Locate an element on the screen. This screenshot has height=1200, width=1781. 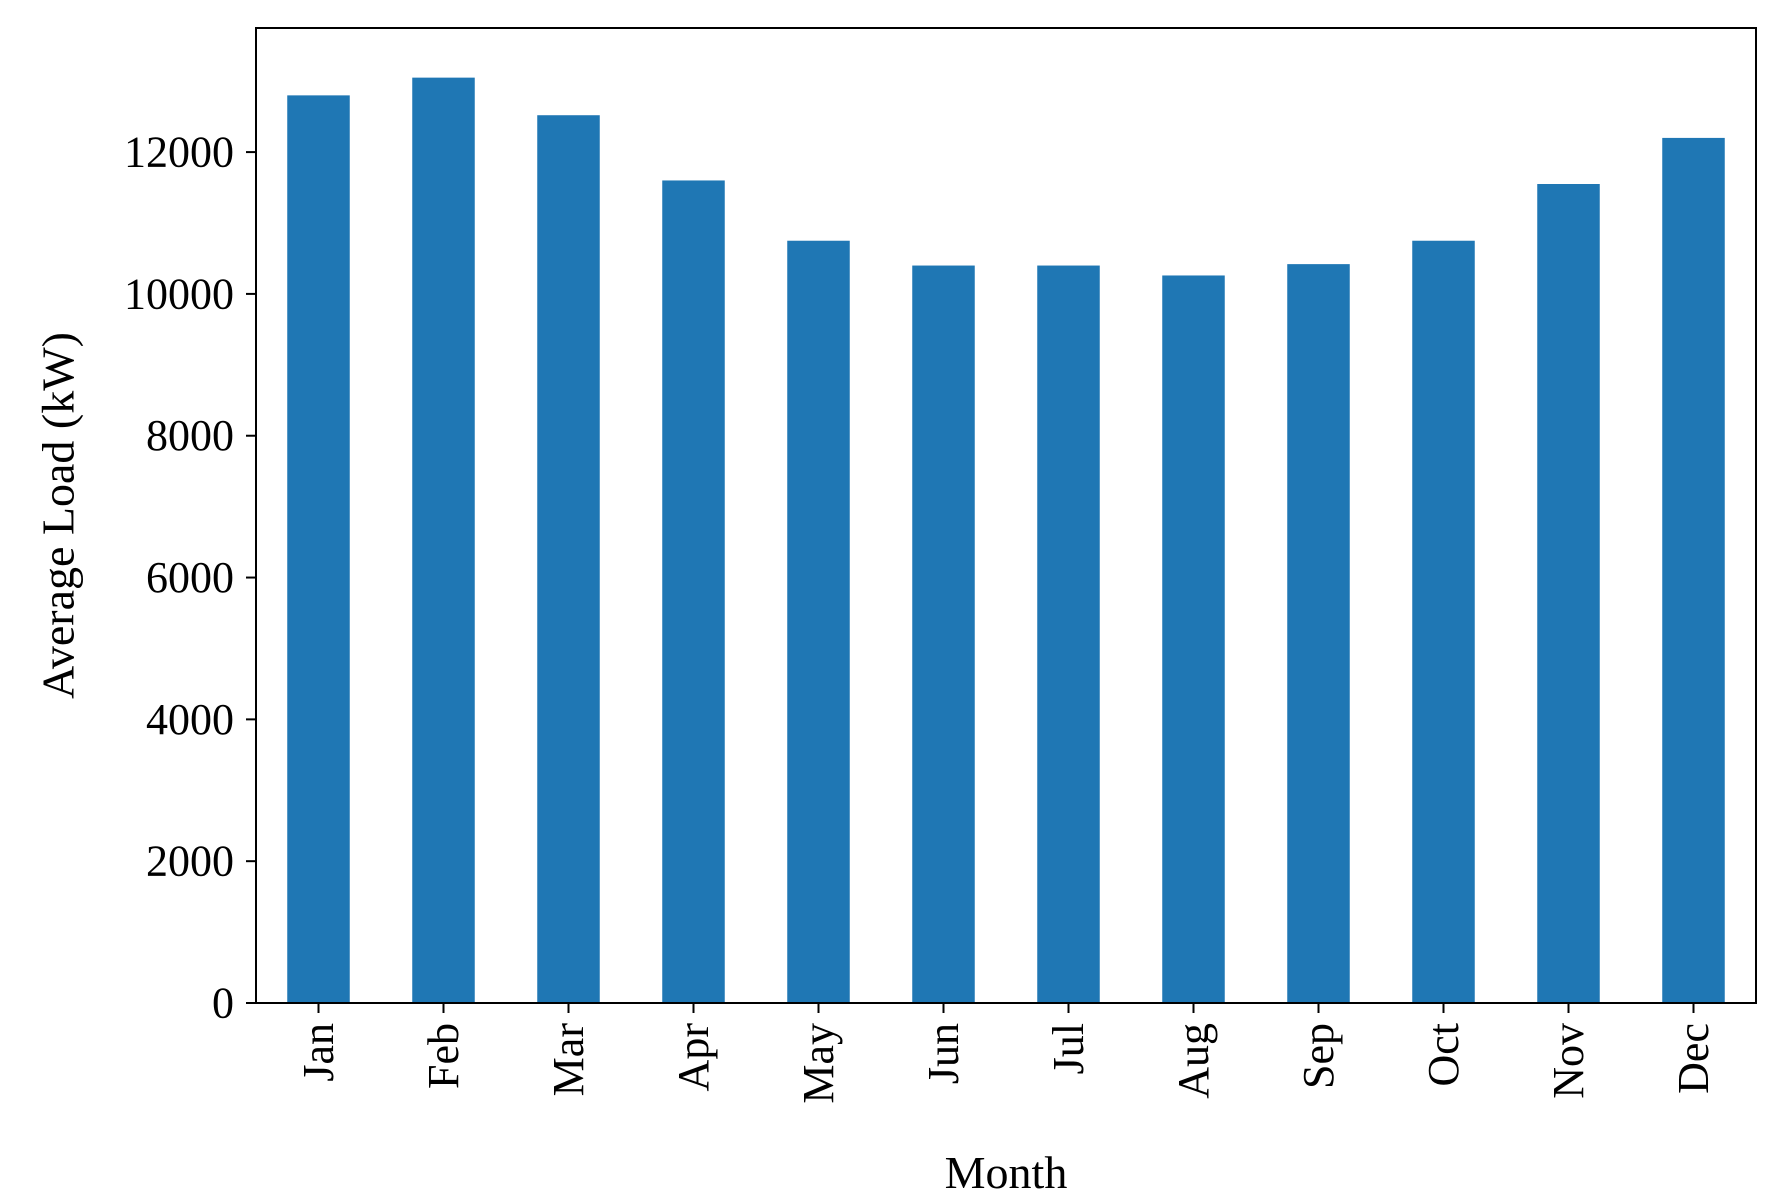
bar-dec is located at coordinates (1693, 570).